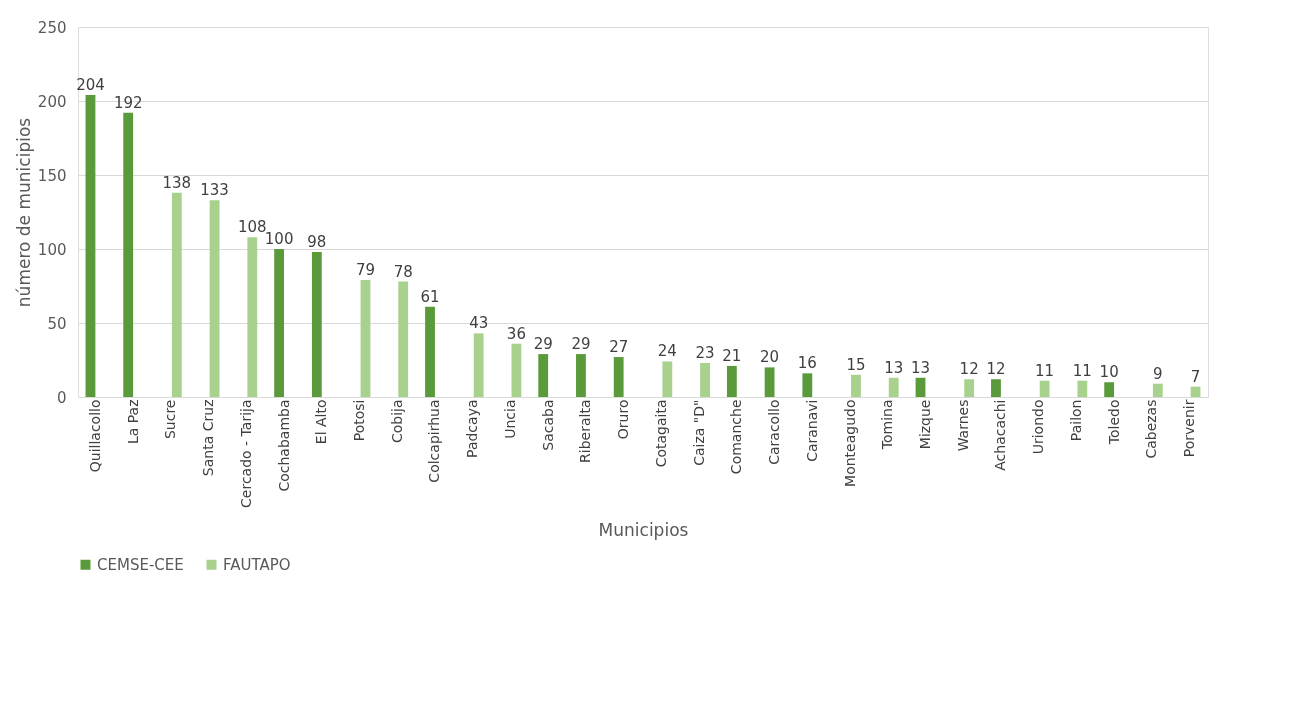  Describe the element at coordinates (132, 422) in the screenshot. I see `x-tick-label: La Paz` at that location.